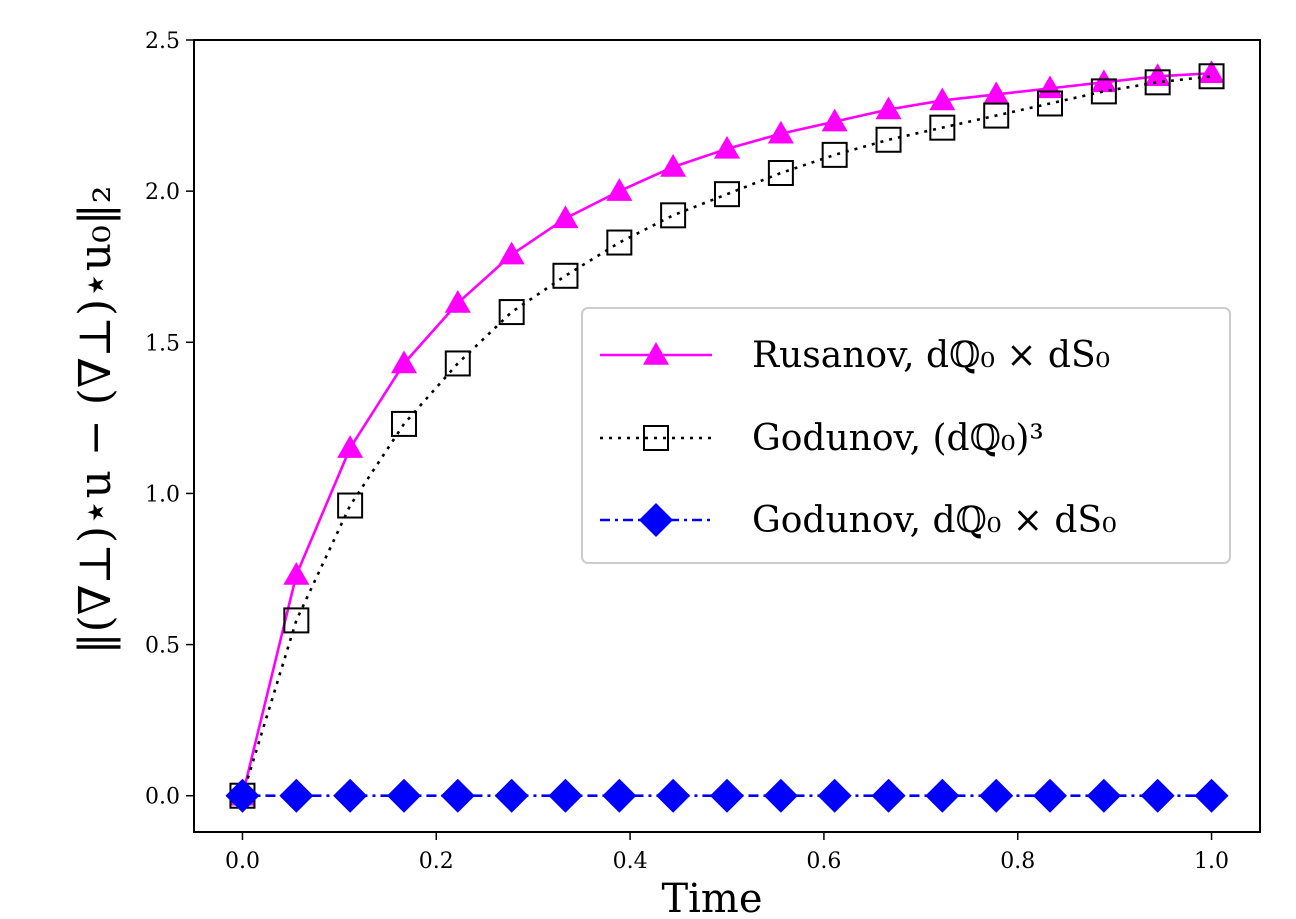 This screenshot has height=919, width=1296. Describe the element at coordinates (162, 192) in the screenshot. I see `y-tick-label: 2.0` at that location.